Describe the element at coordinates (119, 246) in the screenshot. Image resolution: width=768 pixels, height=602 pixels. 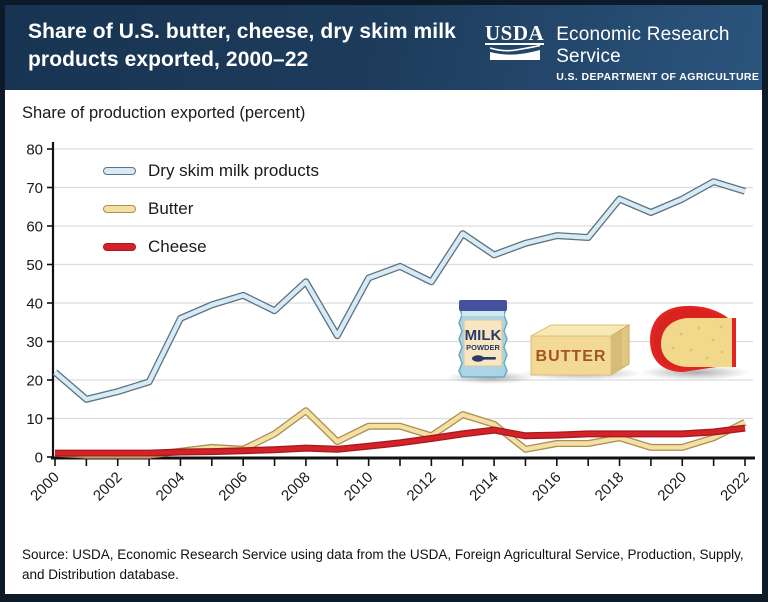
I see `legend-swatch-cheese-icon` at that location.